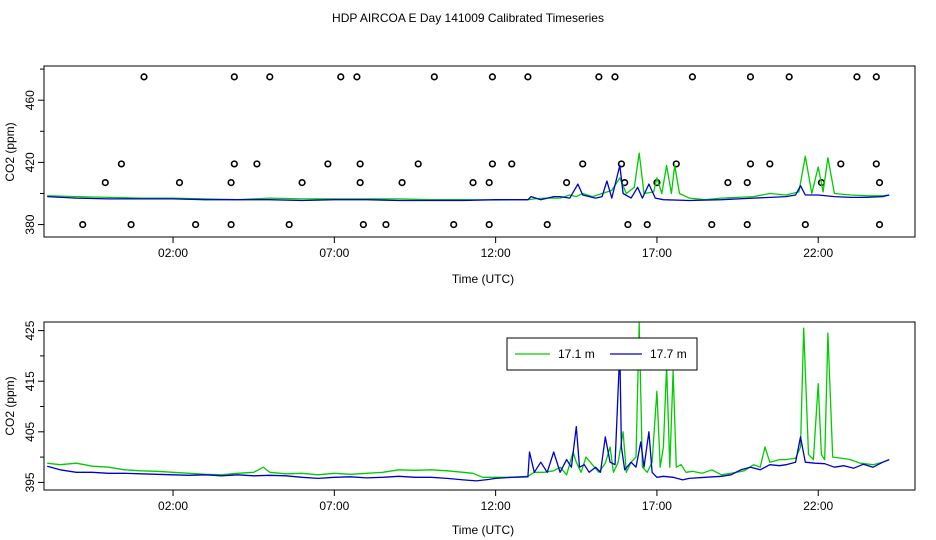 The height and width of the screenshot is (540, 936). Describe the element at coordinates (30, 224) in the screenshot. I see `y-tick-label: 380` at that location.